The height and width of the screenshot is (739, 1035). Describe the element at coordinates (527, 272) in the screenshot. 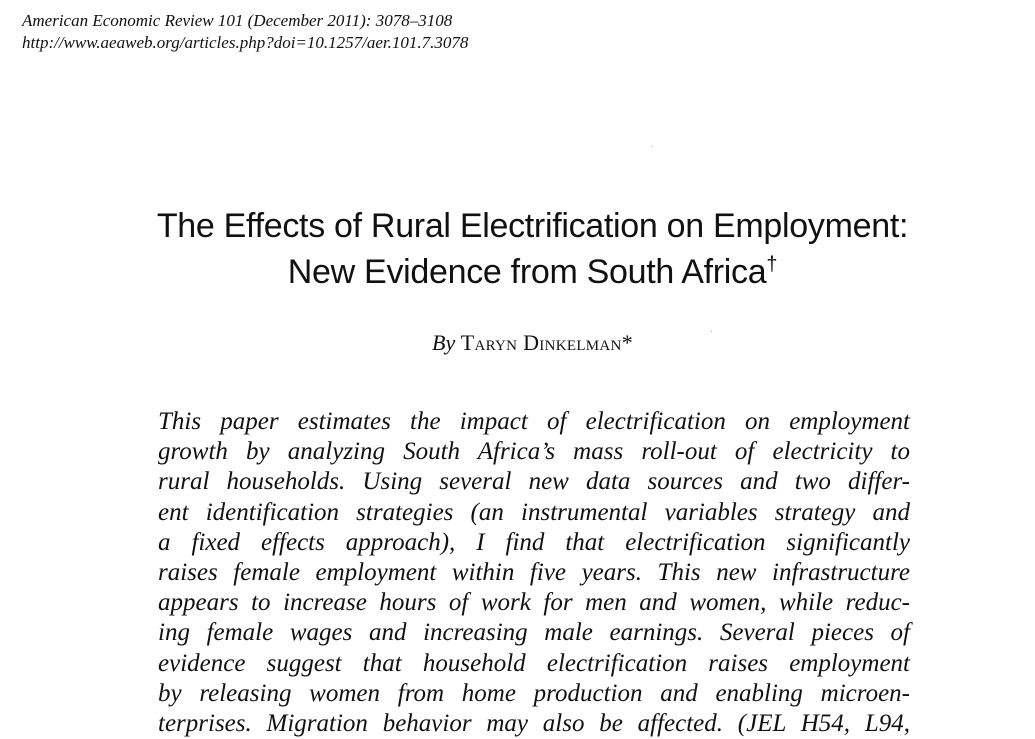

I see `title-line-2-text: New Evidence from South Africa` at that location.